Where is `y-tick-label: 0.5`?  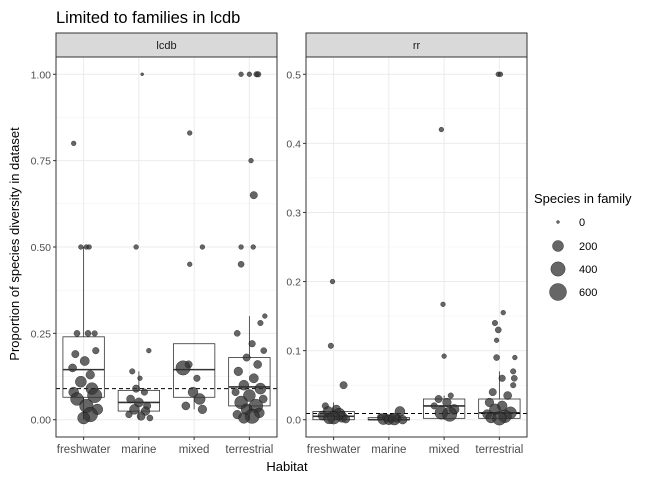 y-tick-label: 0.5 is located at coordinates (293, 75).